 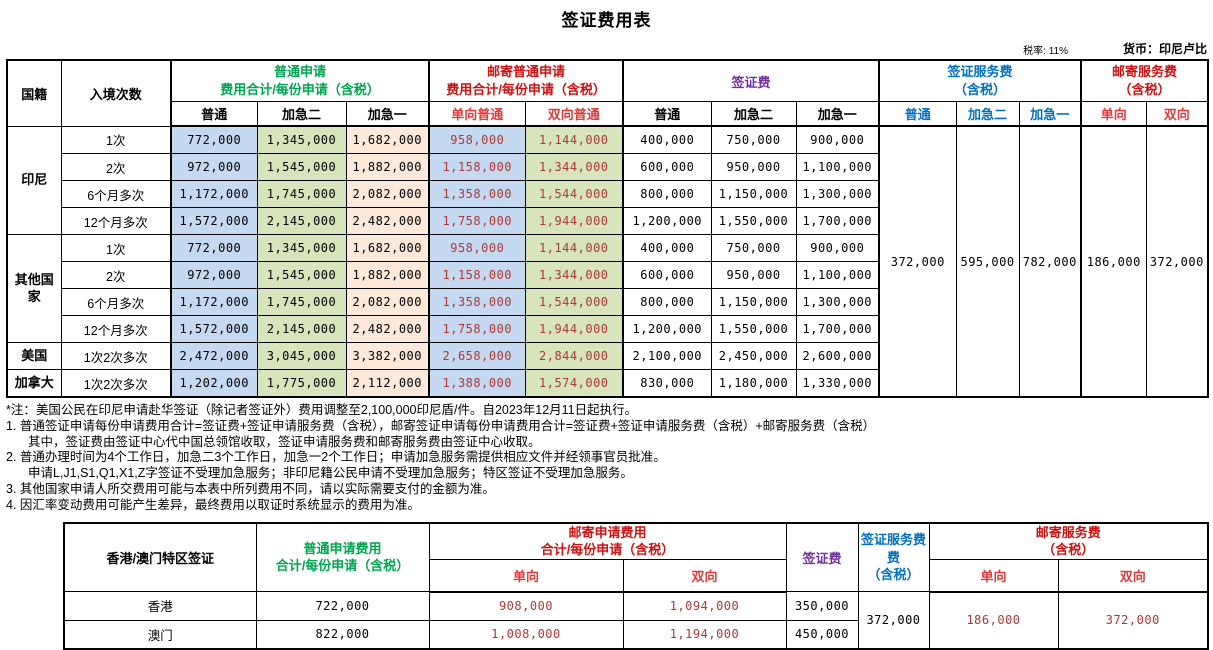 What do you see at coordinates (667, 248) in the screenshot?
I see `visa-fee-cell: 400,000` at bounding box center [667, 248].